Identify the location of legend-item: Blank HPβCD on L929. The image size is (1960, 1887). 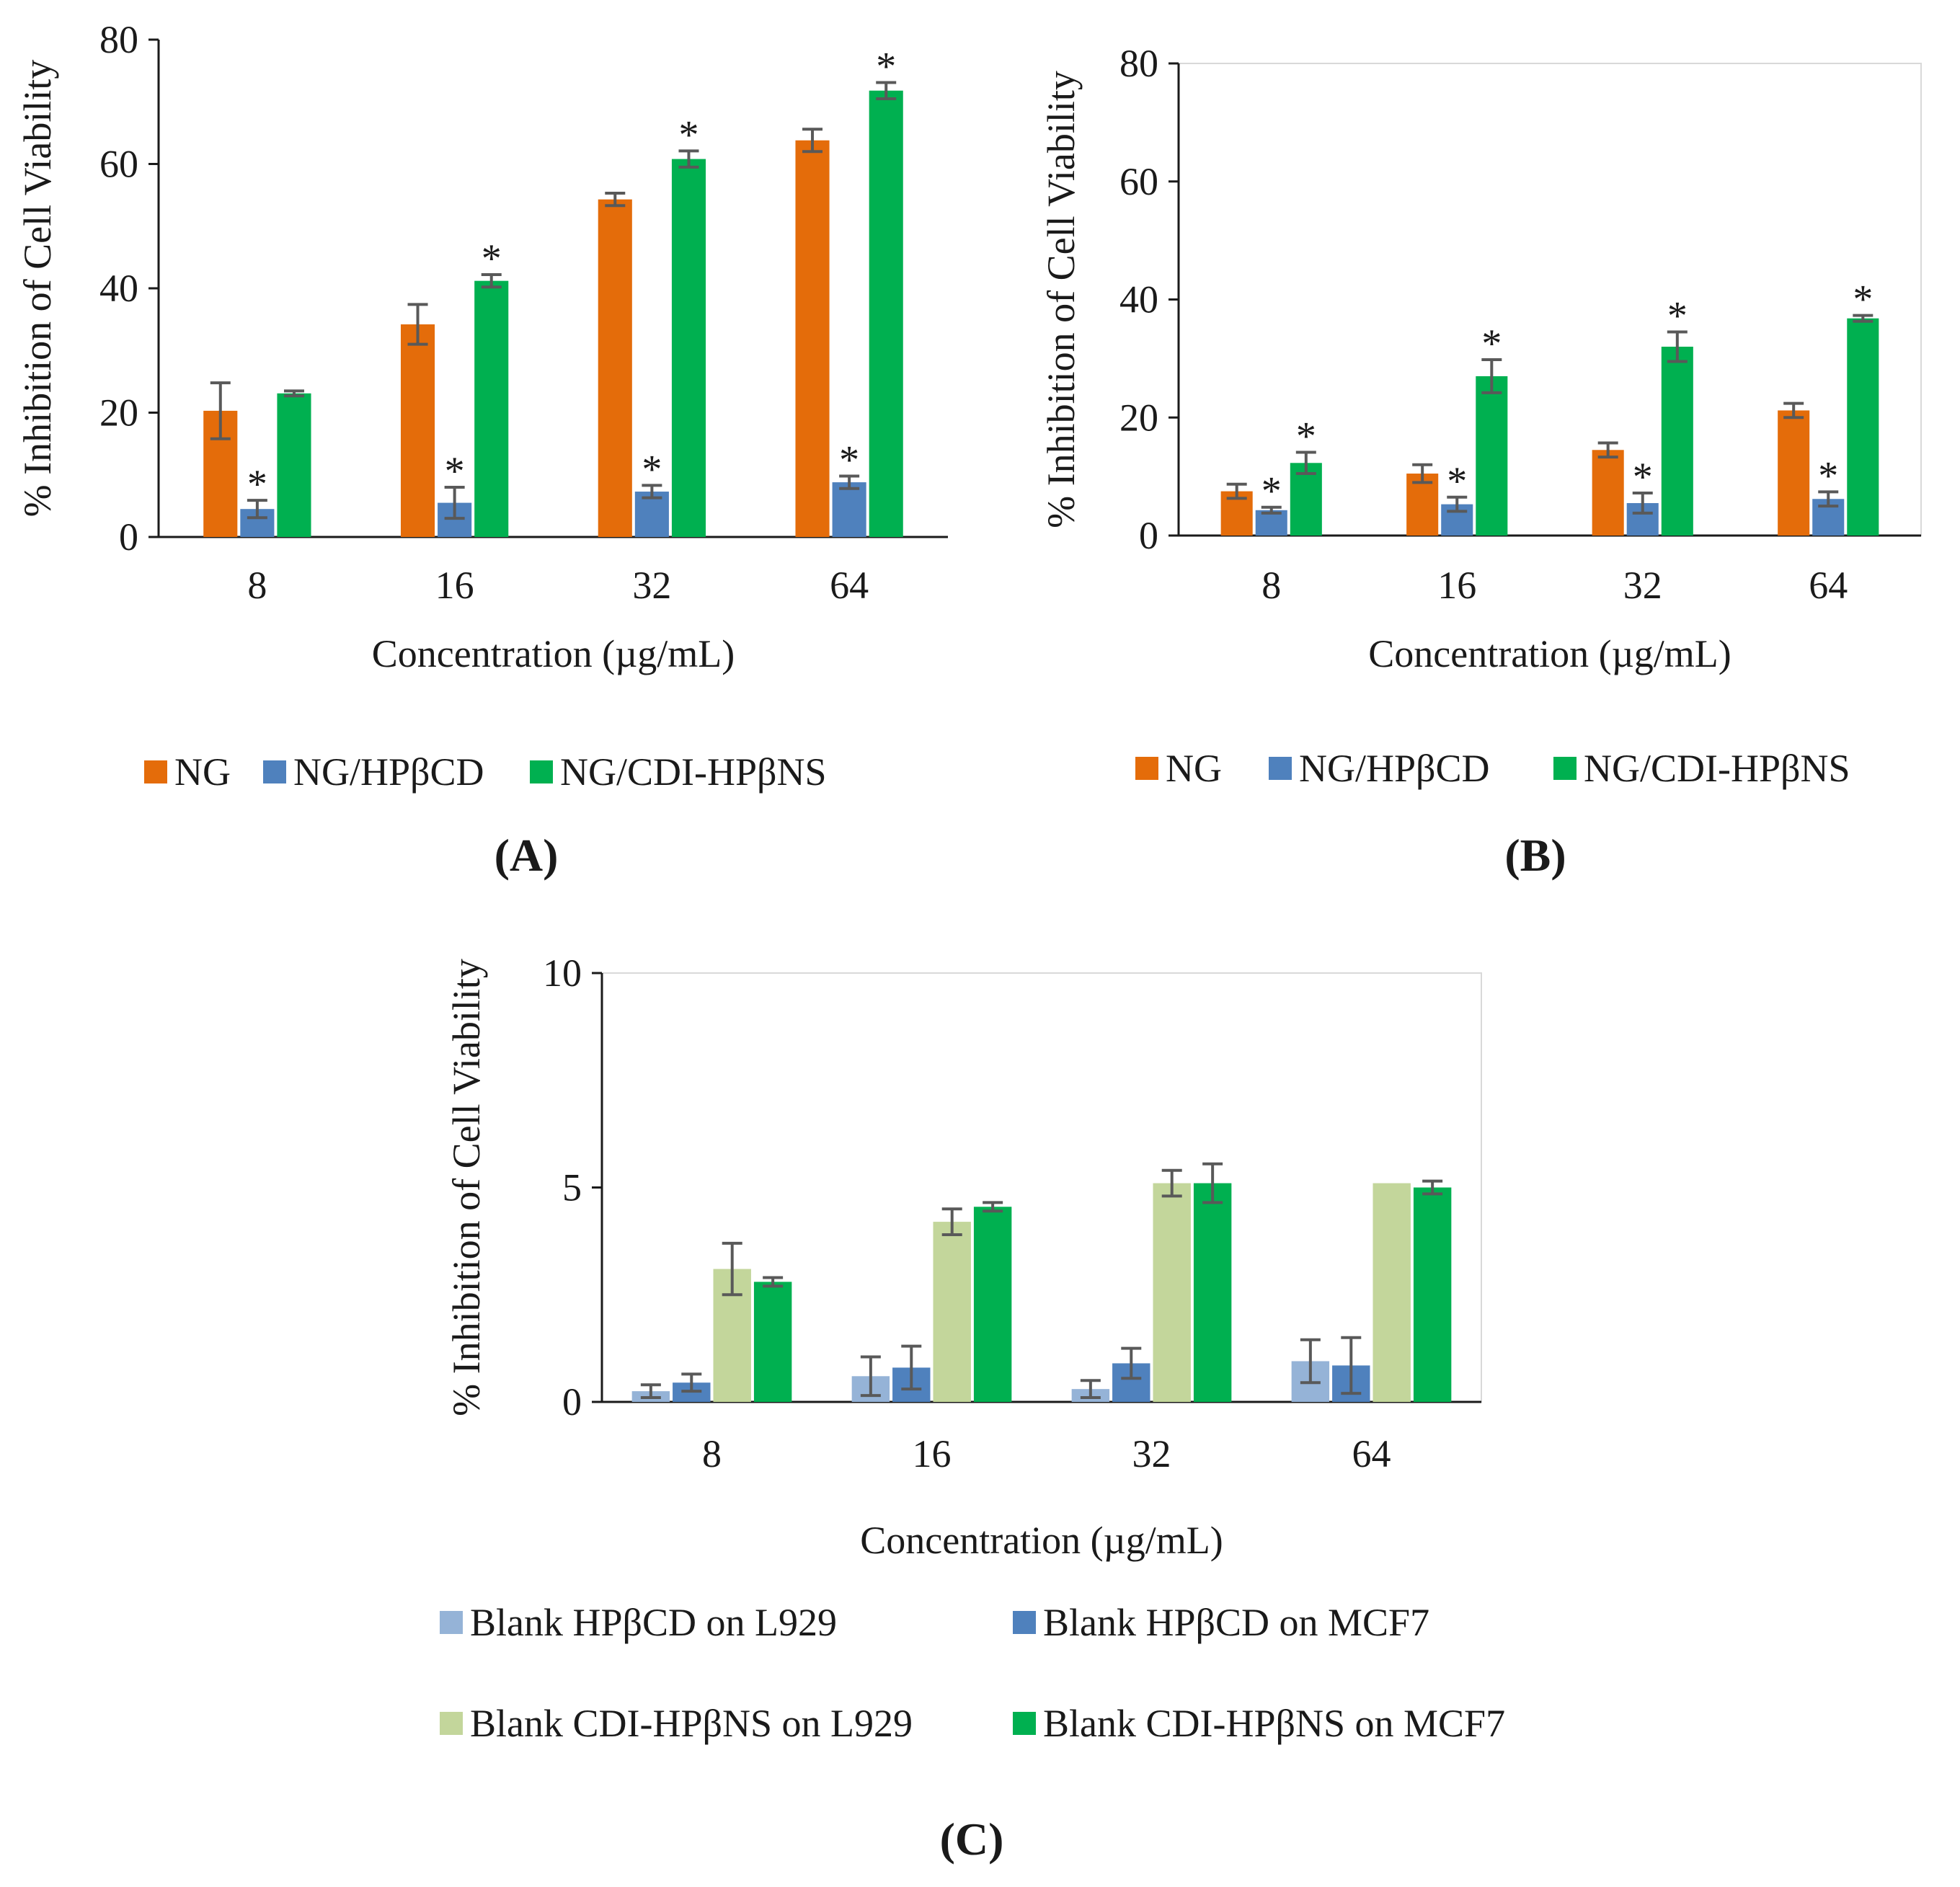
(638, 1622).